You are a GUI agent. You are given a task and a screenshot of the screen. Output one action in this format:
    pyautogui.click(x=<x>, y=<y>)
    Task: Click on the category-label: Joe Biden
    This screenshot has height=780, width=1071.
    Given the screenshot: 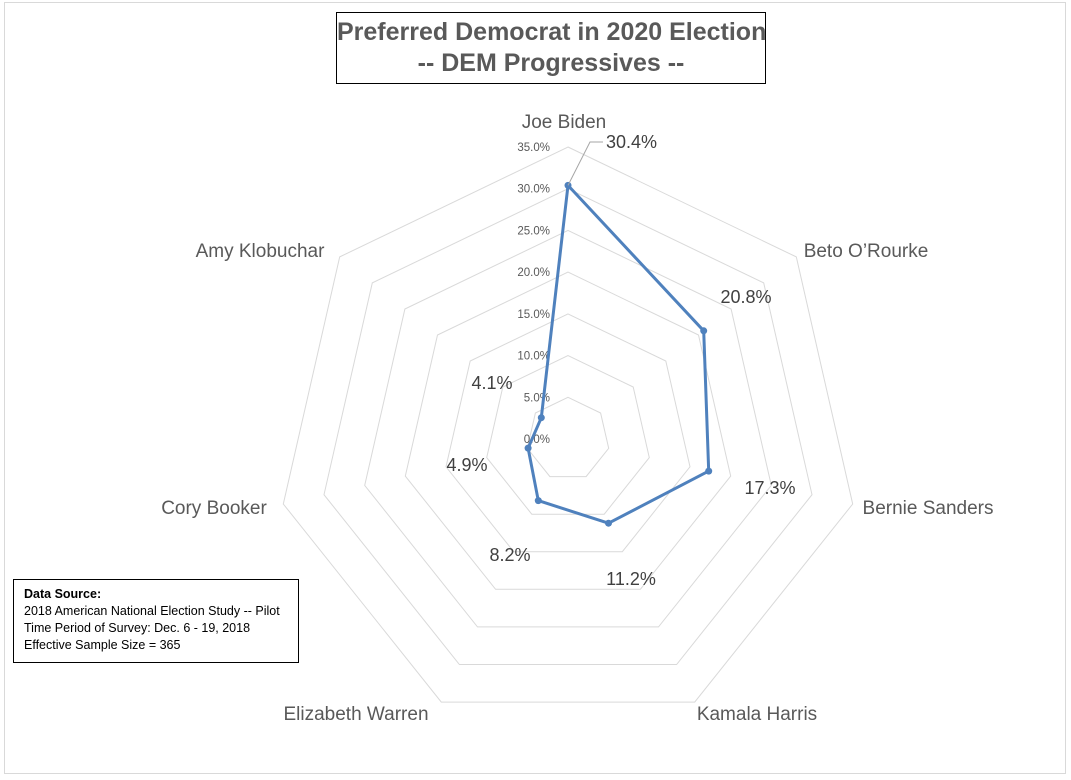 What is the action you would take?
    pyautogui.click(x=564, y=122)
    